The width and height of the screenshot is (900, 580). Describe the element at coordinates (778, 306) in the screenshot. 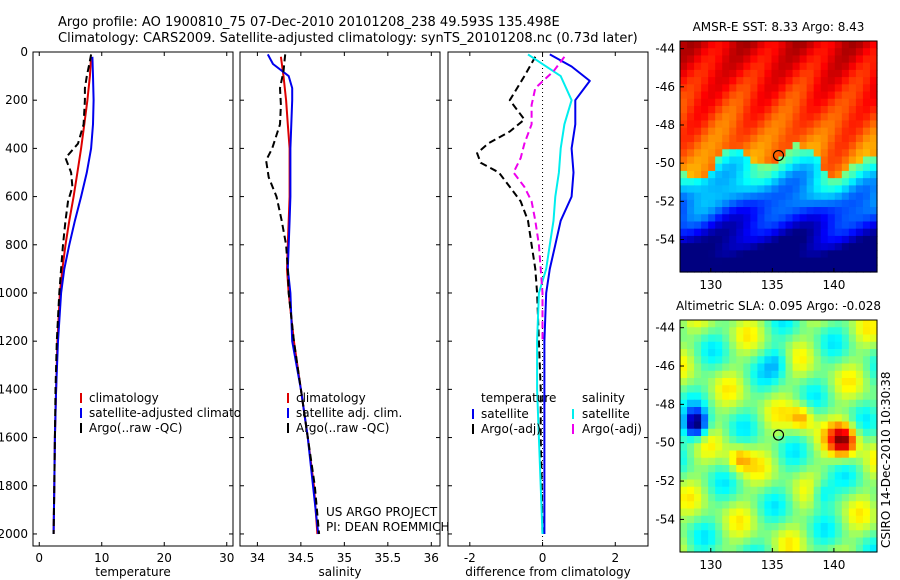

I see `sla-map-title: Altimetric SLA: 0.095 Argo: -0.028` at that location.